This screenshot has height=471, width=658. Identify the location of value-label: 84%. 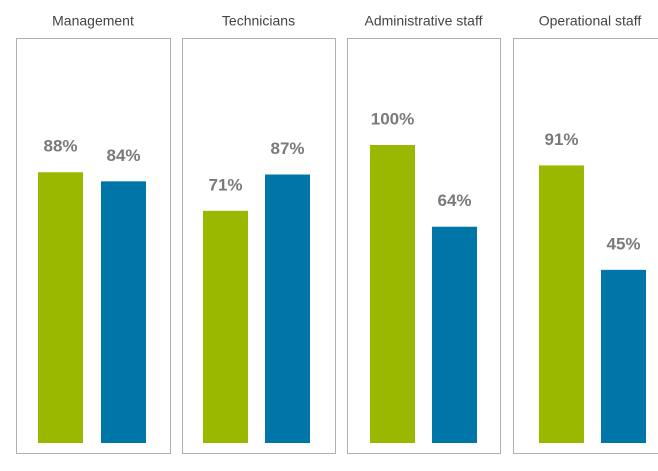
(123, 155).